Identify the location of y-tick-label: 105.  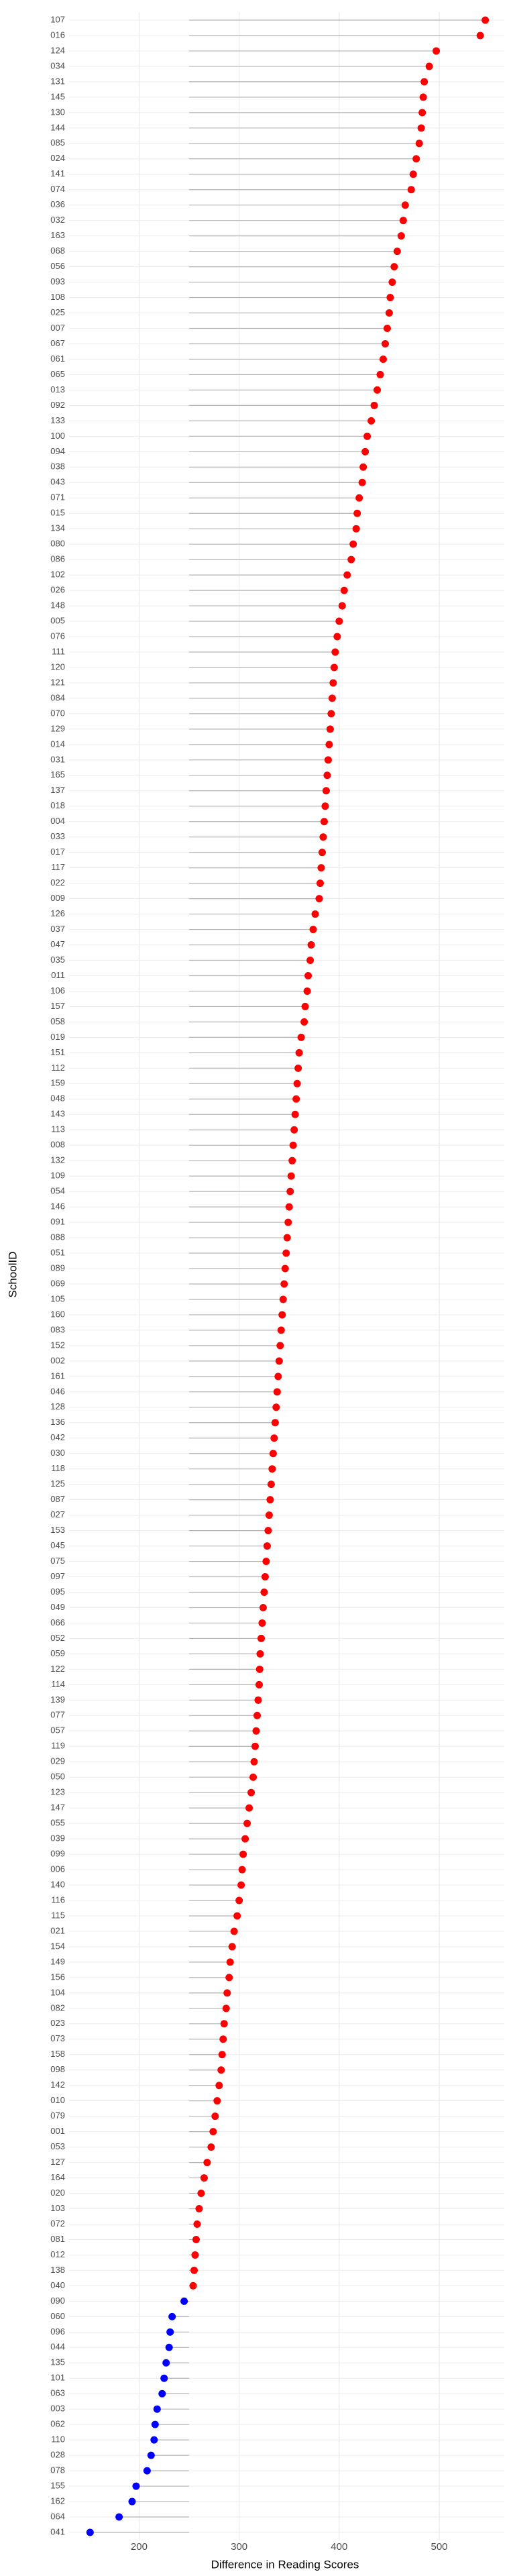
(57, 1298).